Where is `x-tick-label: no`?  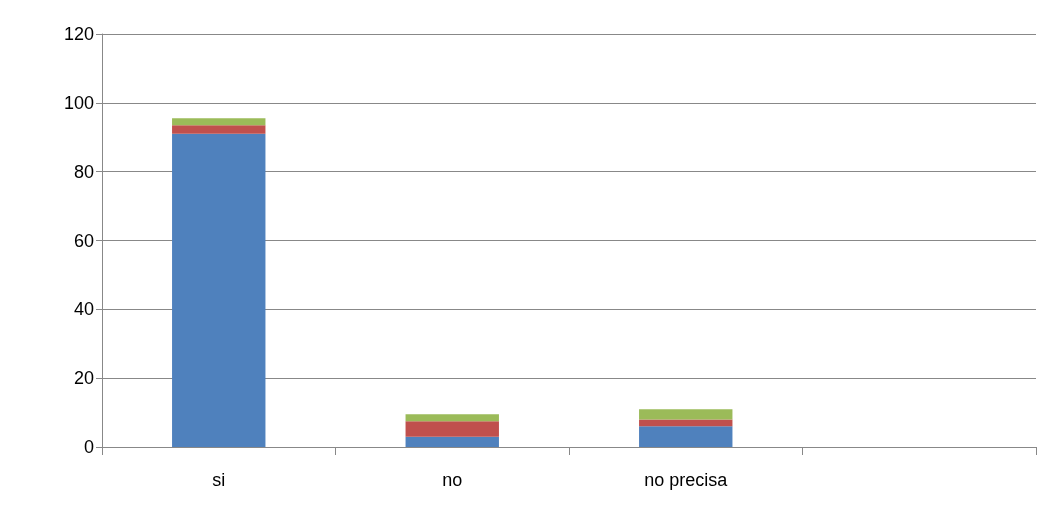
x-tick-label: no is located at coordinates (452, 480).